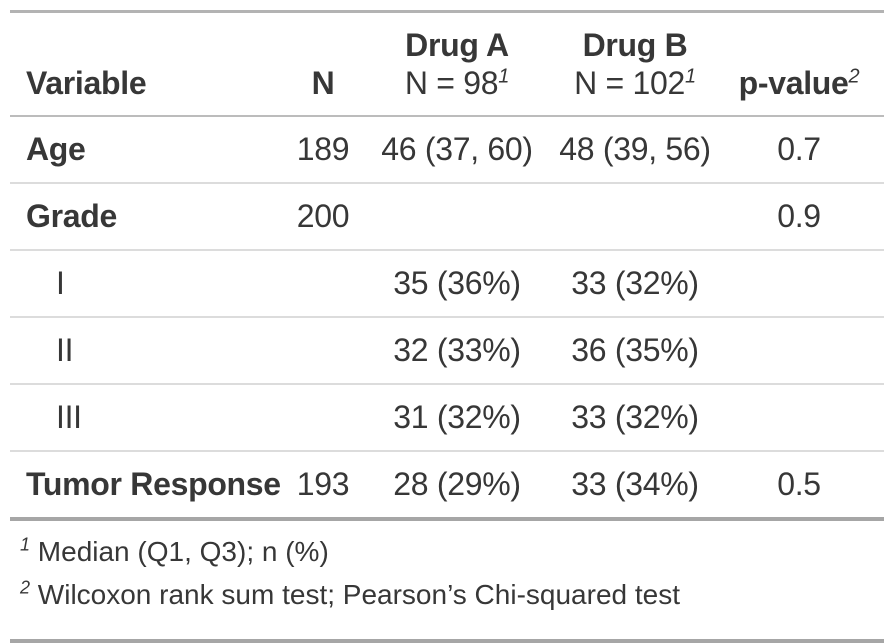 The width and height of the screenshot is (892, 644). What do you see at coordinates (25, 587) in the screenshot?
I see `footnote-marker-2: 2` at bounding box center [25, 587].